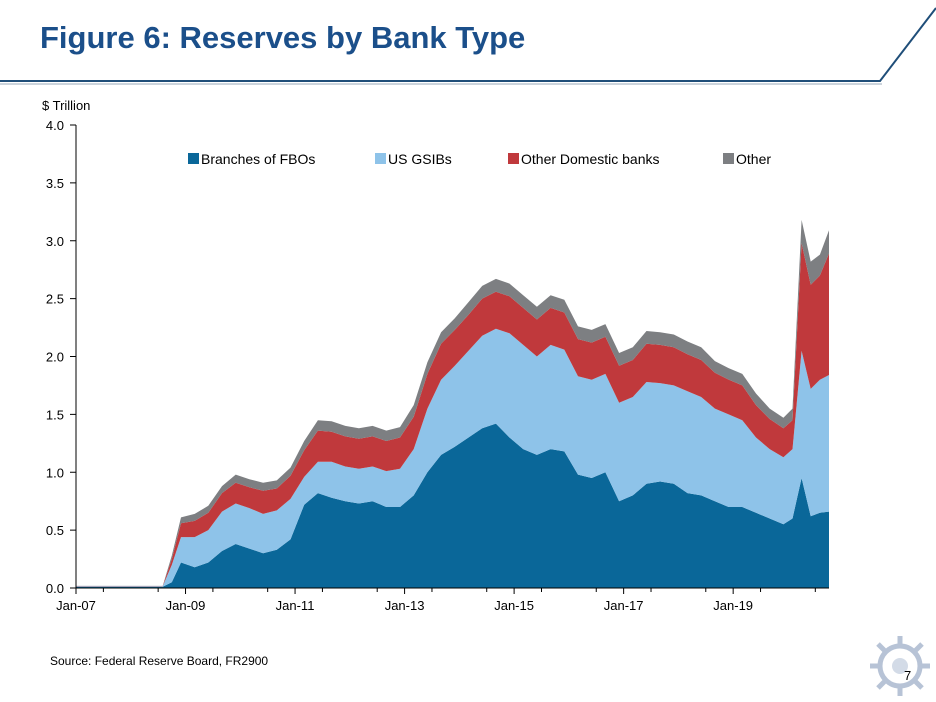  I want to click on legend-gsib: US GSIBs, so click(413, 159).